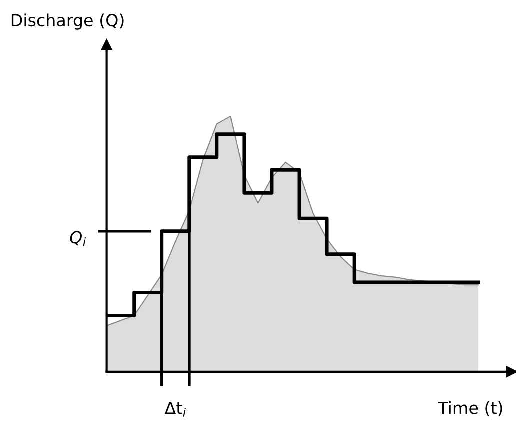 This screenshot has width=516, height=436. I want to click on text: Discharge (Q), so click(68, 22).